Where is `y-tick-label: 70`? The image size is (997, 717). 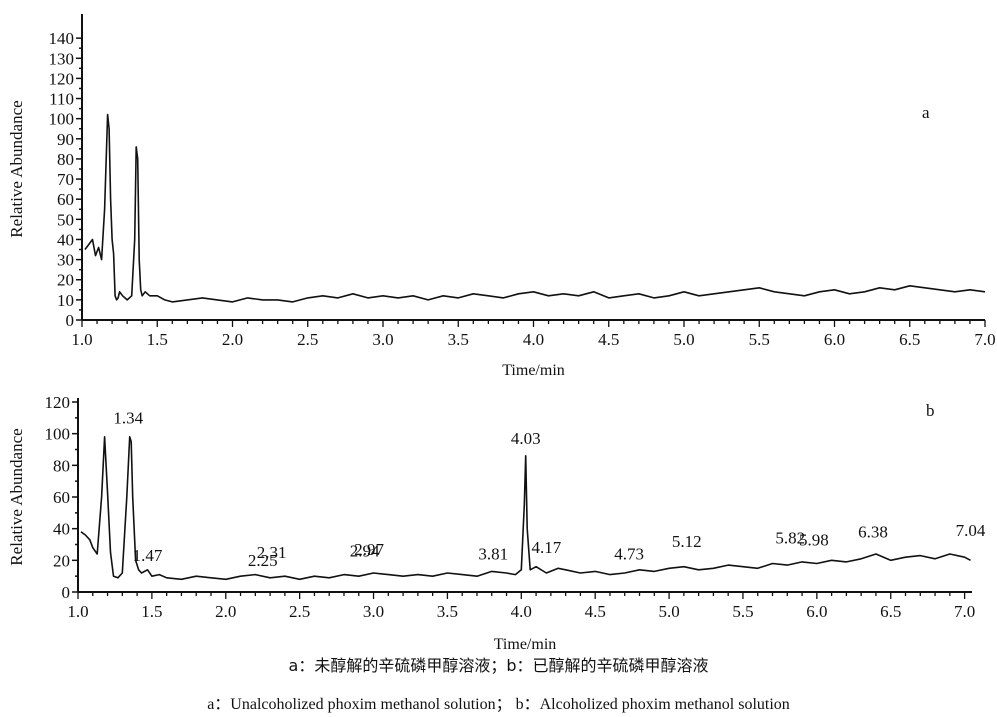
y-tick-label: 70 is located at coordinates (65, 179).